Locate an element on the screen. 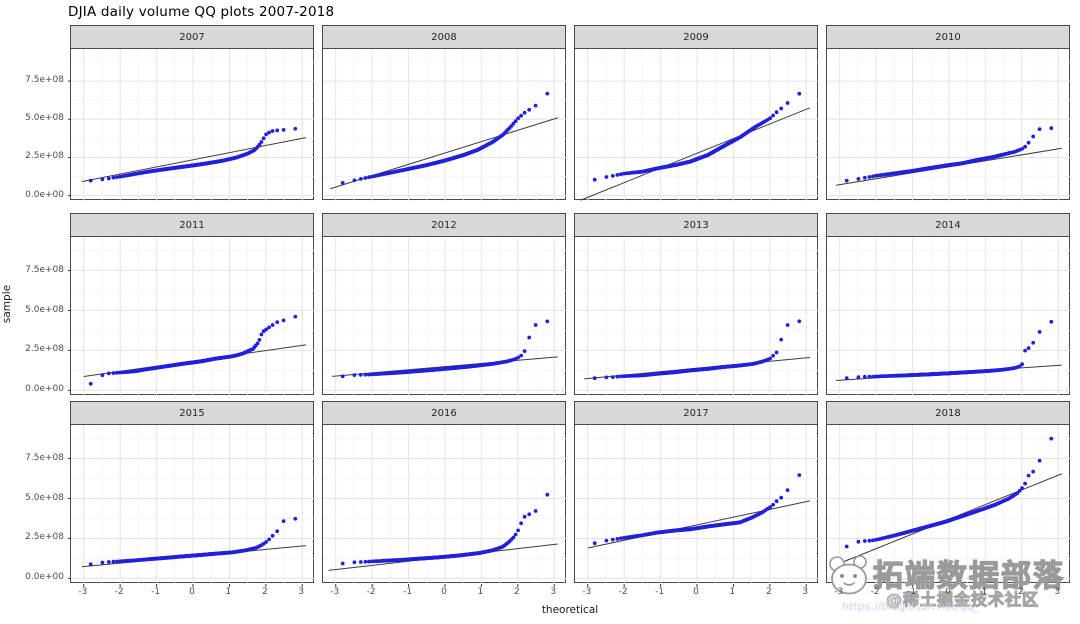 The height and width of the screenshot is (624, 1080). facet-strip-2013: 2013 is located at coordinates (696, 224).